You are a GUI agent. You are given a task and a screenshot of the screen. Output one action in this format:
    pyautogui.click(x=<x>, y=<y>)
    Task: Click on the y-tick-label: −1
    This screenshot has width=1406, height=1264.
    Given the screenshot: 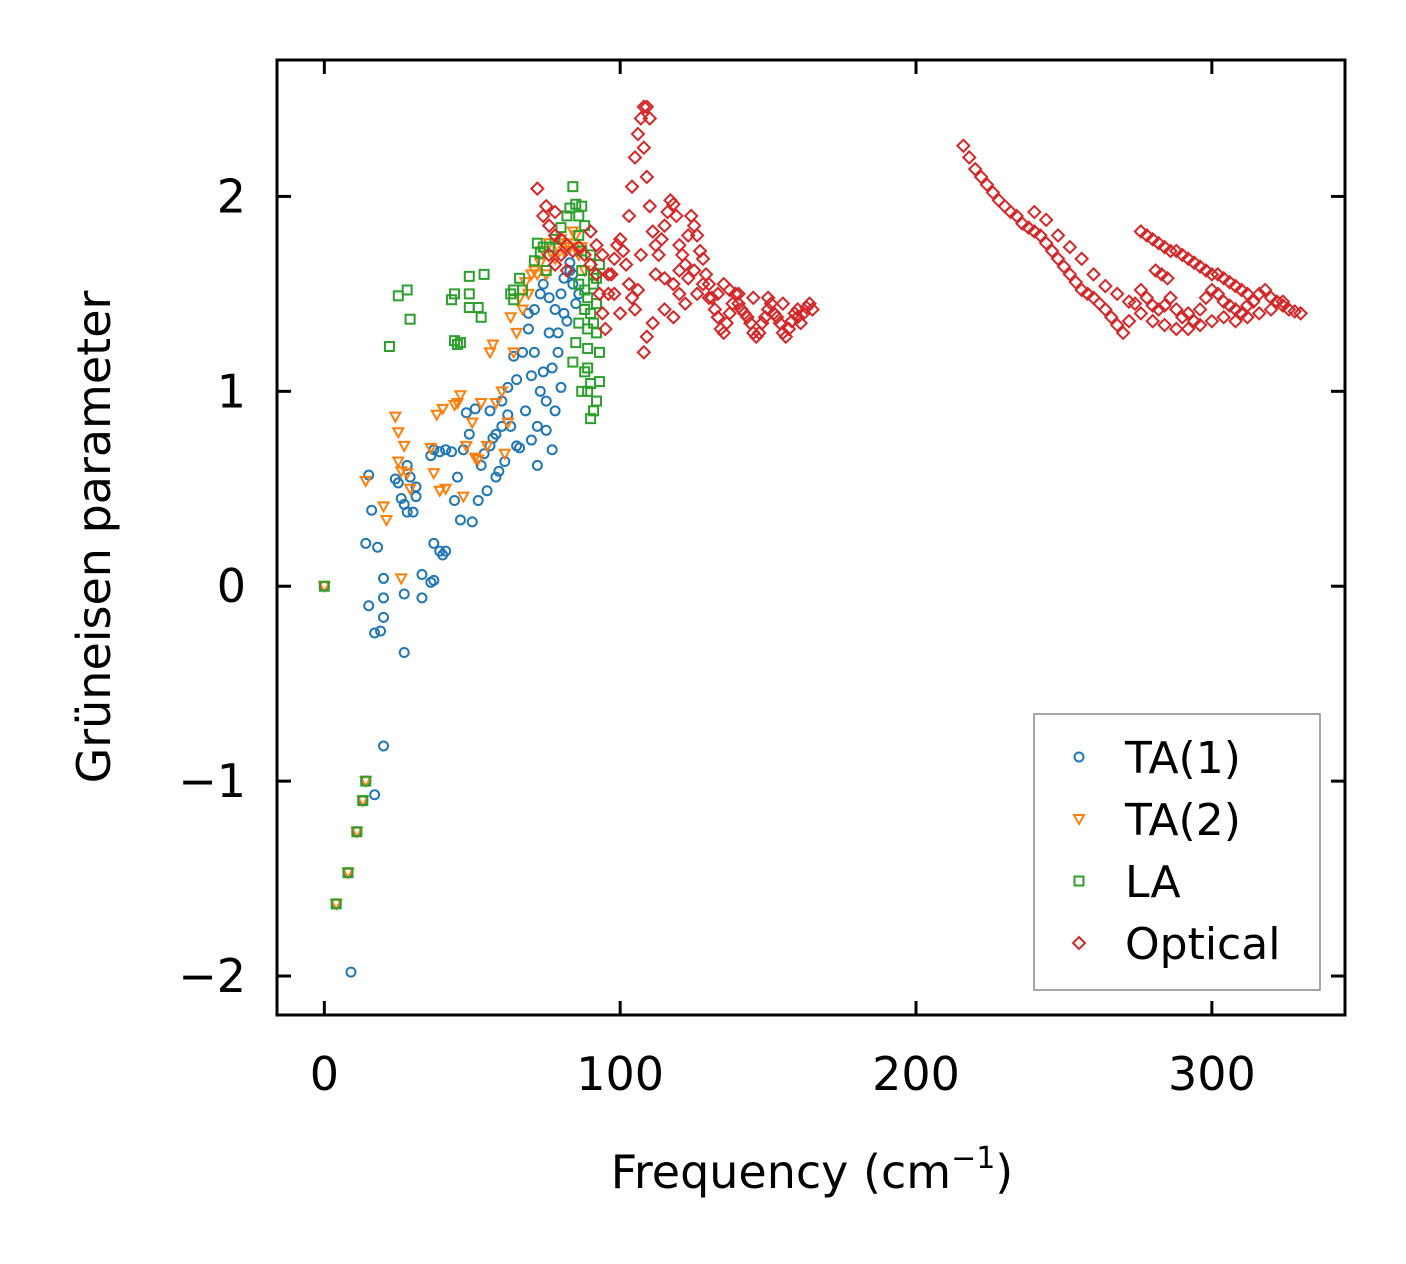 What is the action you would take?
    pyautogui.click(x=212, y=781)
    